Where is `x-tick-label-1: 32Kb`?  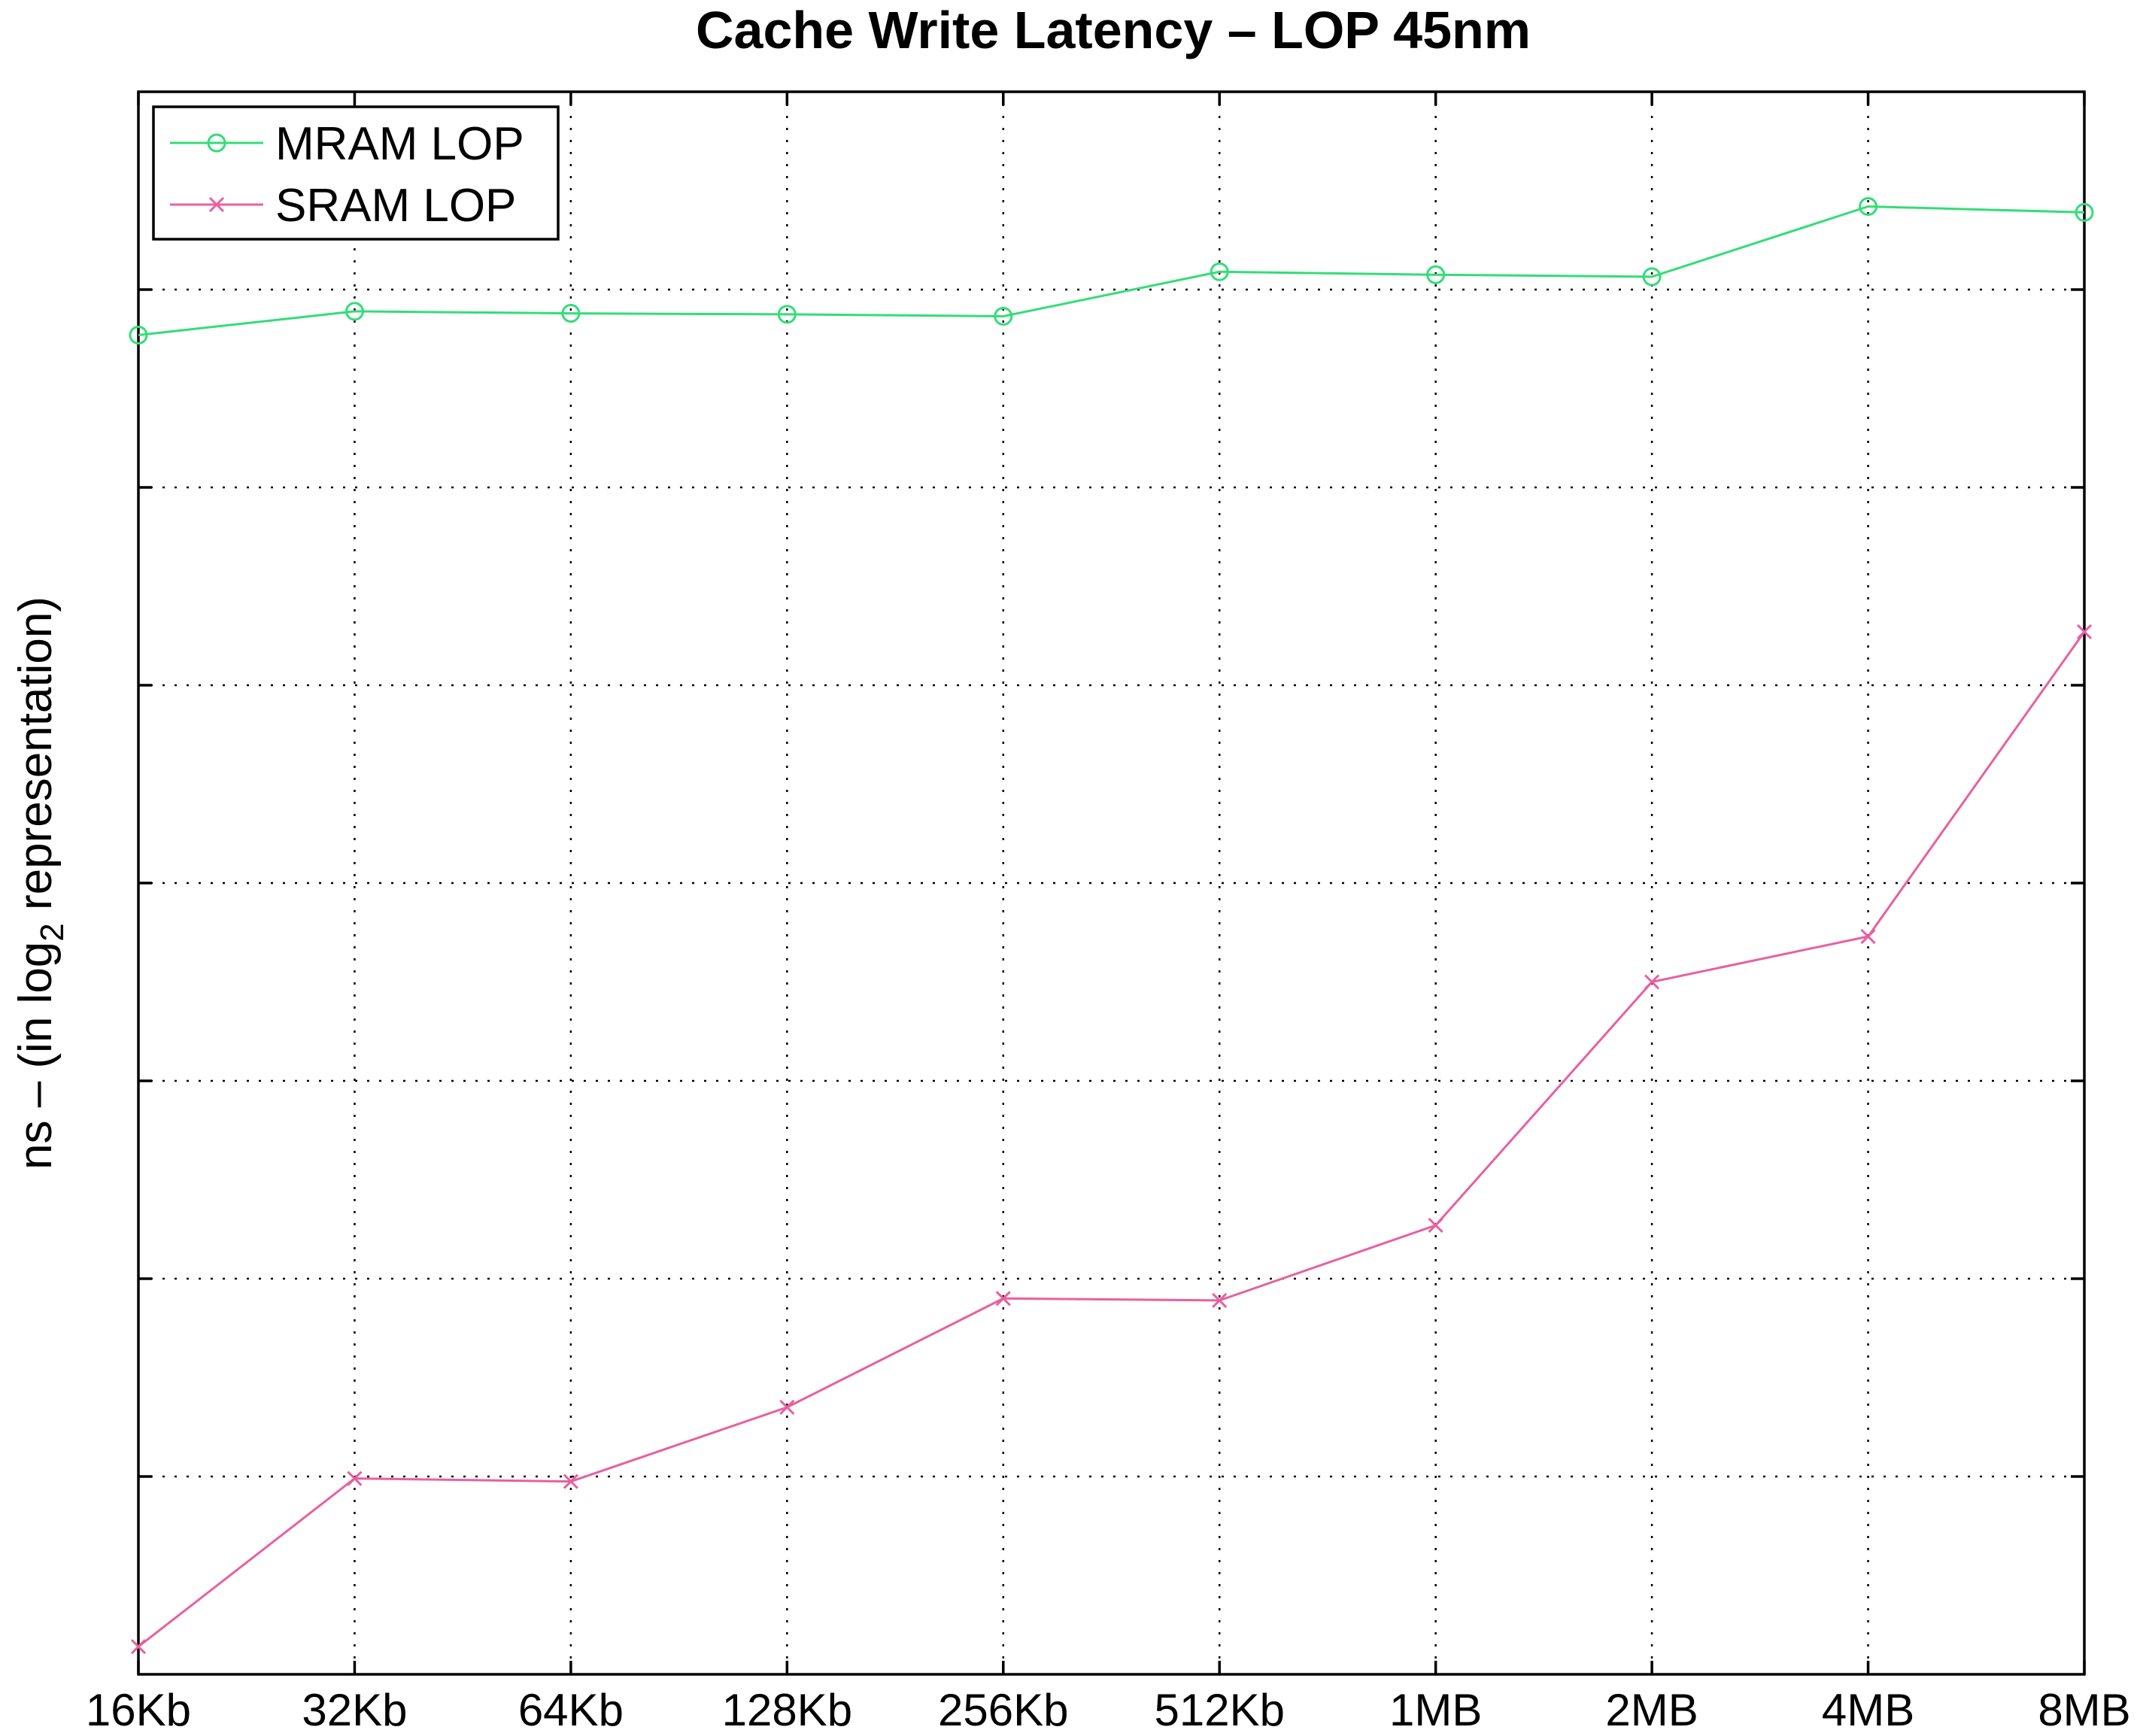 x-tick-label-1: 32Kb is located at coordinates (354, 1710).